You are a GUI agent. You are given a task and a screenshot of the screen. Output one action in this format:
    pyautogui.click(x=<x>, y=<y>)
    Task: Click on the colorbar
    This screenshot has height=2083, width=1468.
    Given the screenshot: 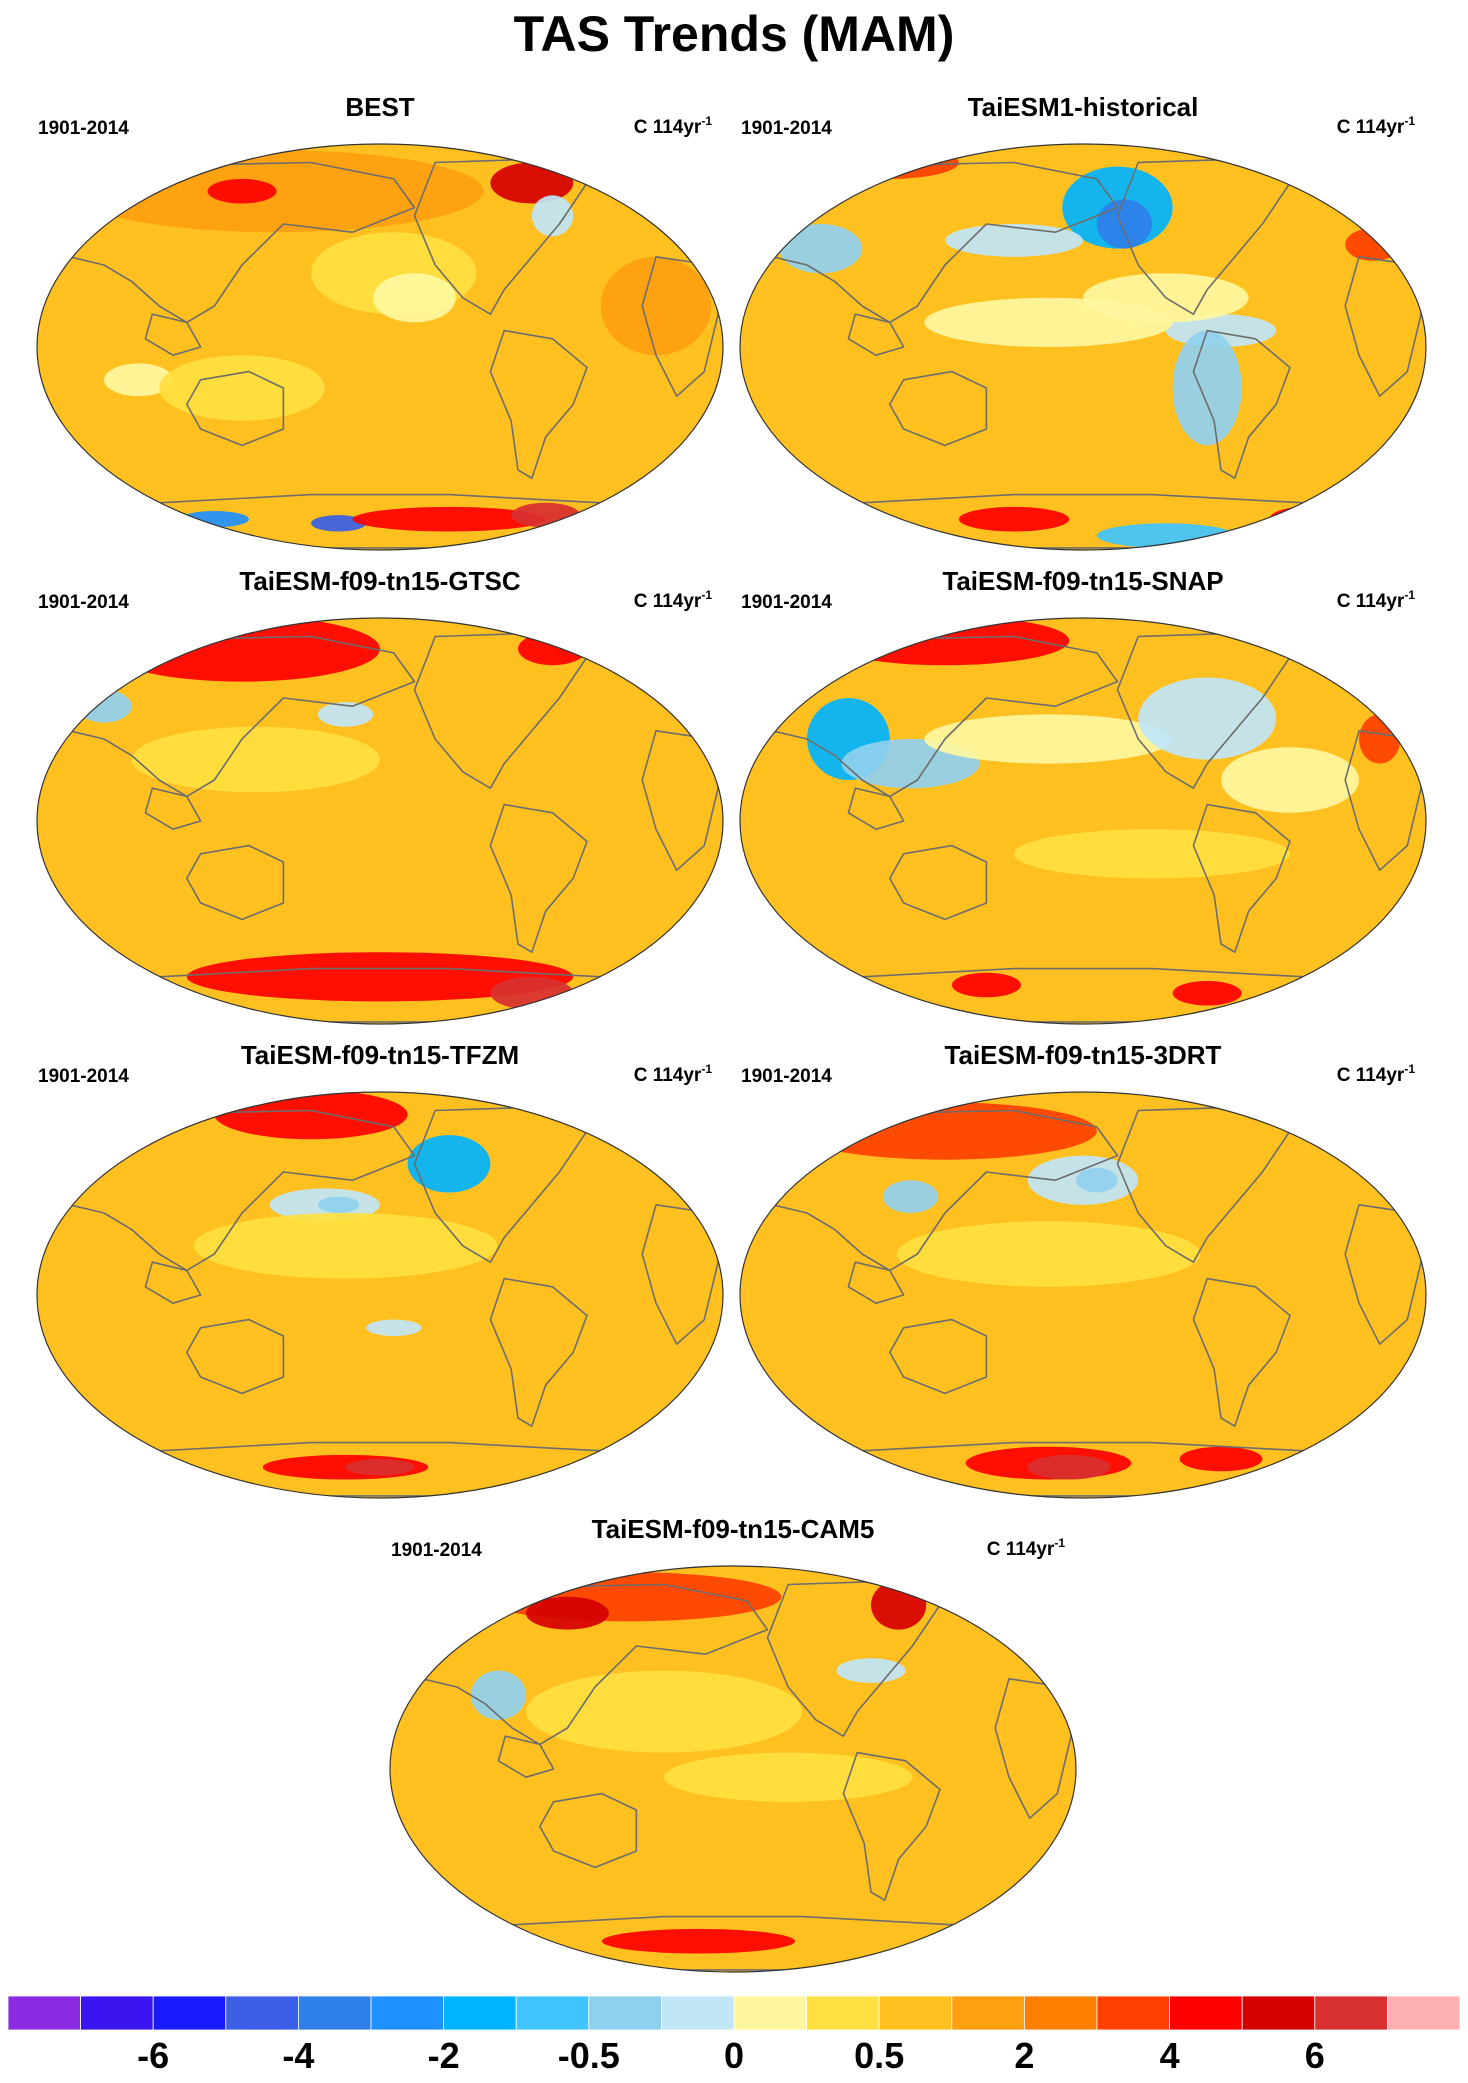 What is the action you would take?
    pyautogui.click(x=734, y=2013)
    